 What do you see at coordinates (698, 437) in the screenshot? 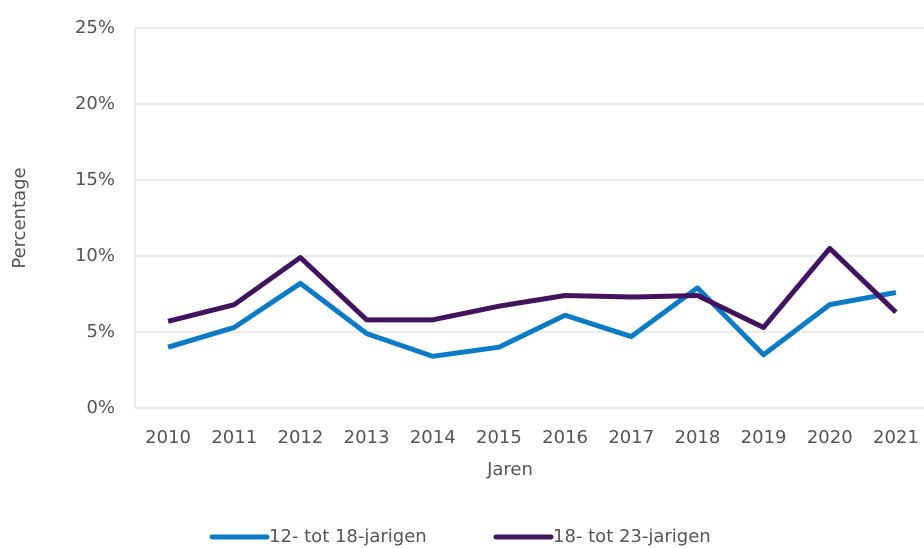
I see `x-tick-label: 2018` at bounding box center [698, 437].